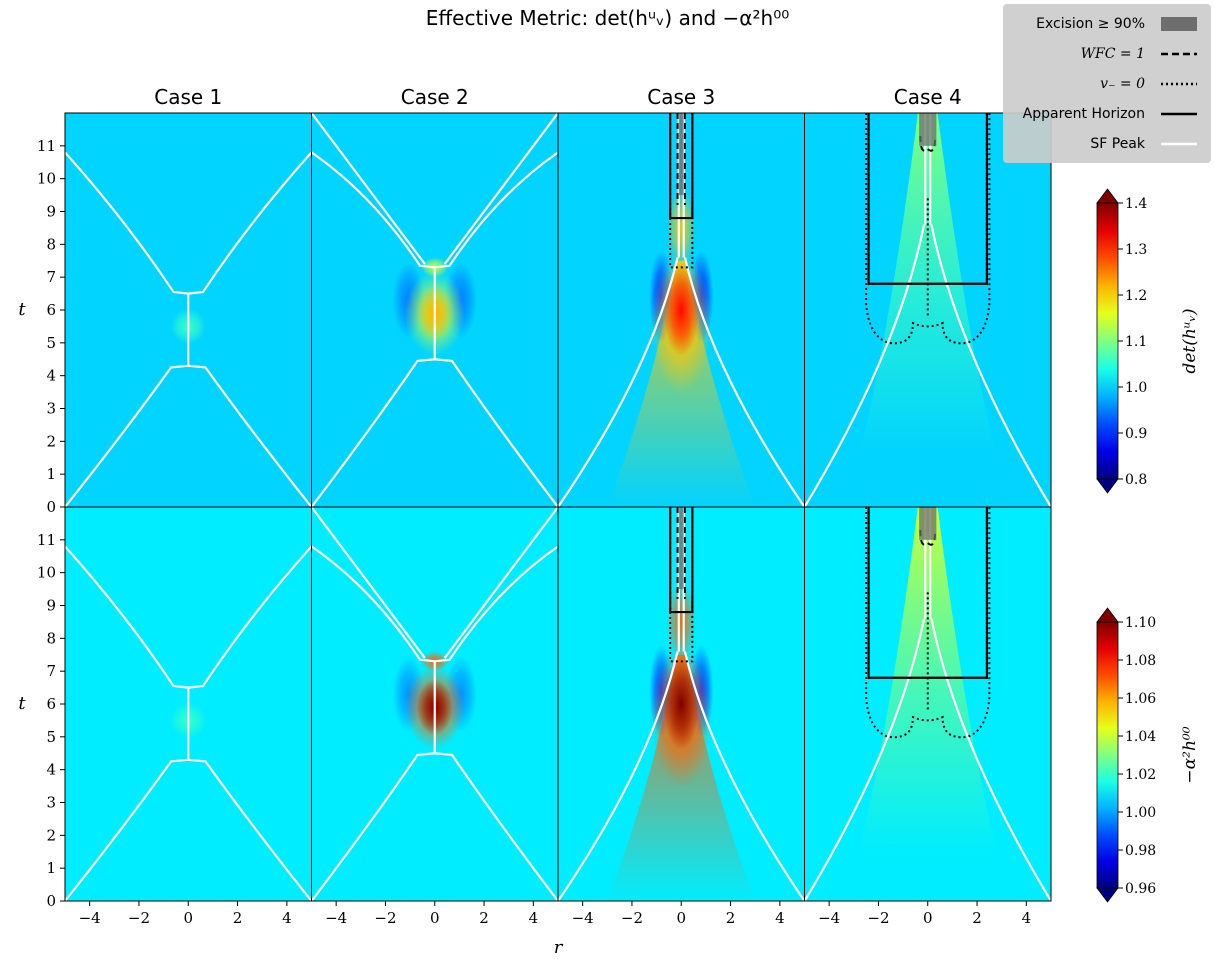 This screenshot has height=962, width=1215. I want to click on case-title: Case 1, so click(188, 97).